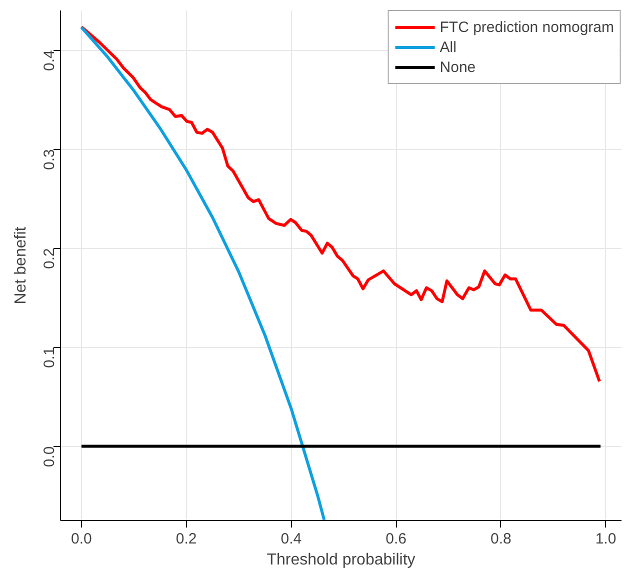 This screenshot has width=631, height=580. I want to click on x-axis-title: Threshold probability, so click(341, 560).